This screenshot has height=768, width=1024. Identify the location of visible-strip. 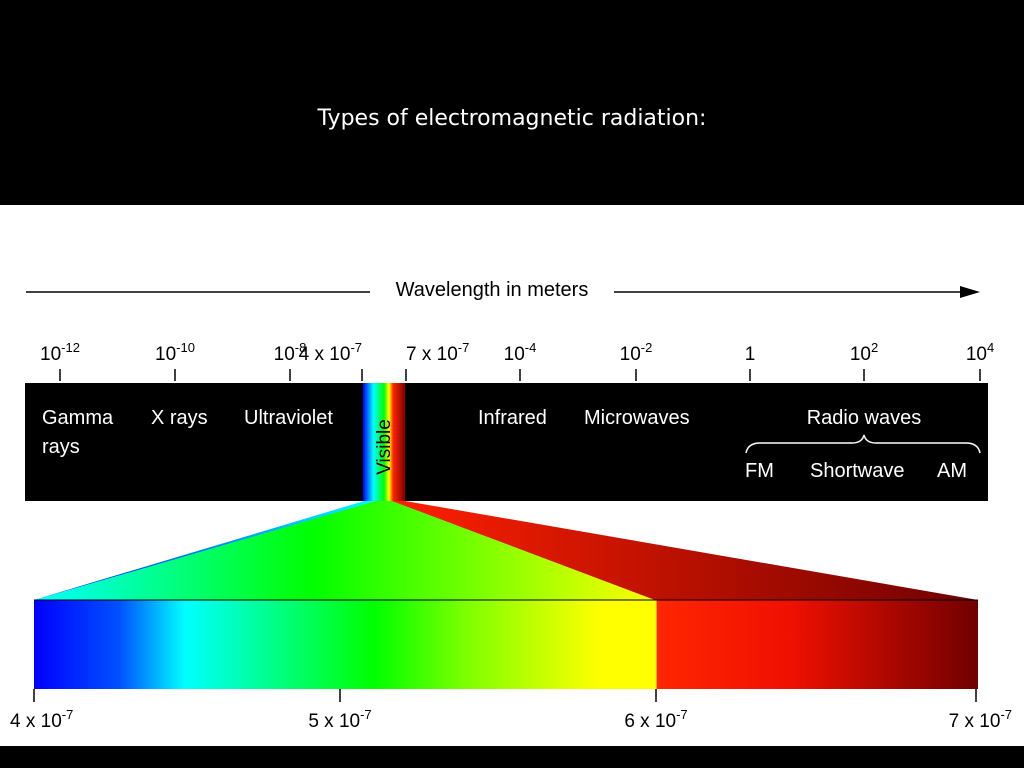
(384, 442).